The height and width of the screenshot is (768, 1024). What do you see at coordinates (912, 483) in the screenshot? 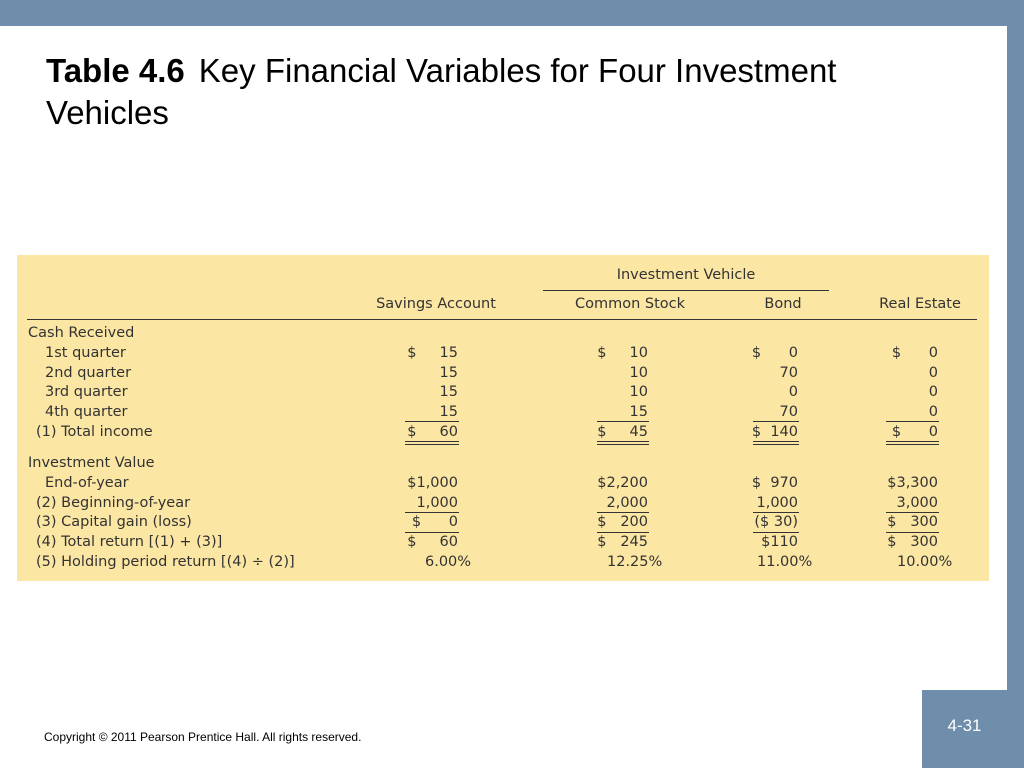
I see `cell-end-of-year-realestate: $3,300` at bounding box center [912, 483].